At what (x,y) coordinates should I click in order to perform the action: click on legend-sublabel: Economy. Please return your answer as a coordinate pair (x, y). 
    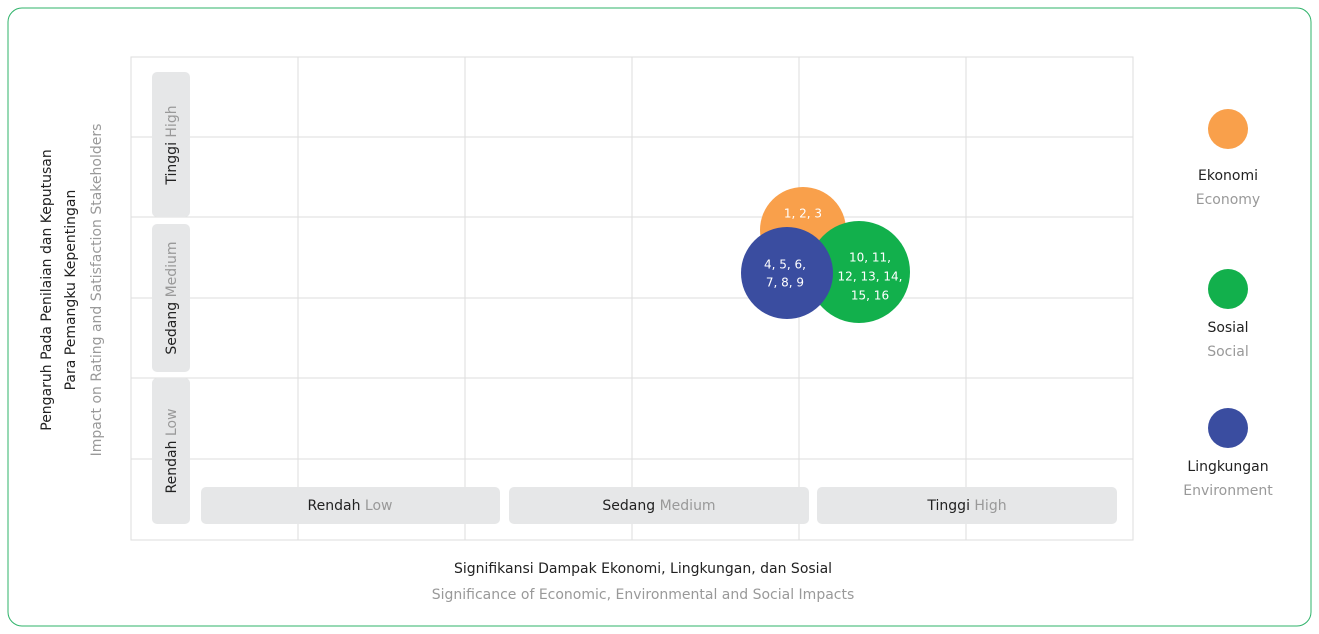
    Looking at the image, I should click on (1228, 200).